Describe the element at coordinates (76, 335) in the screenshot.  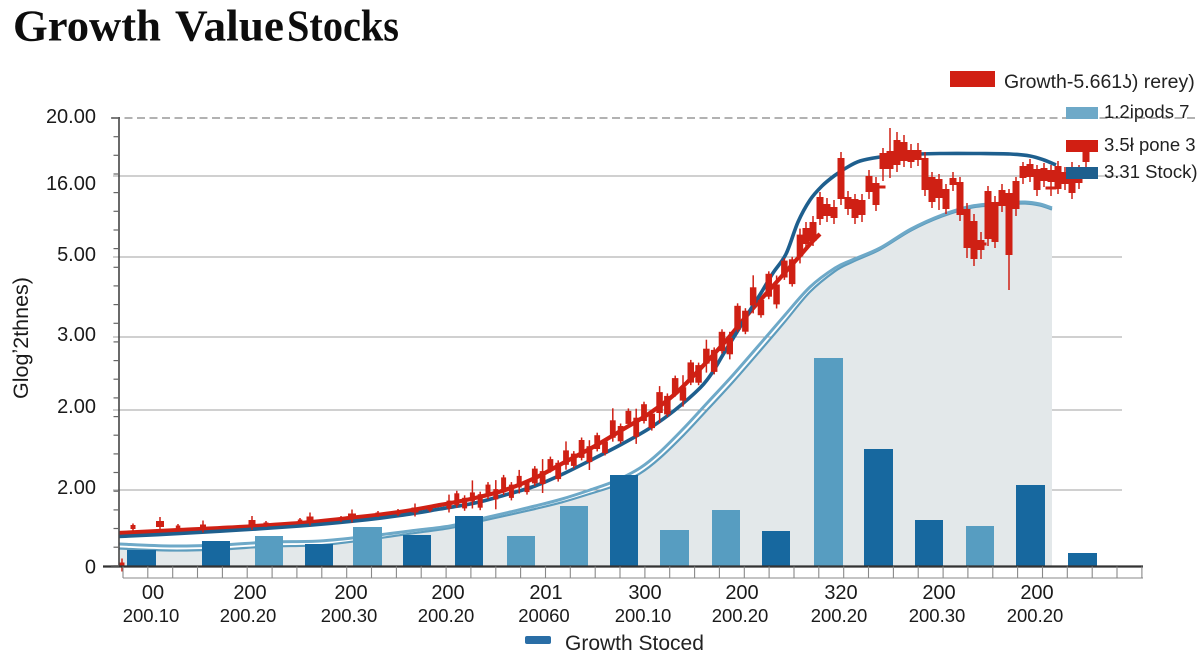
I see `svg-text: 3.00` at that location.